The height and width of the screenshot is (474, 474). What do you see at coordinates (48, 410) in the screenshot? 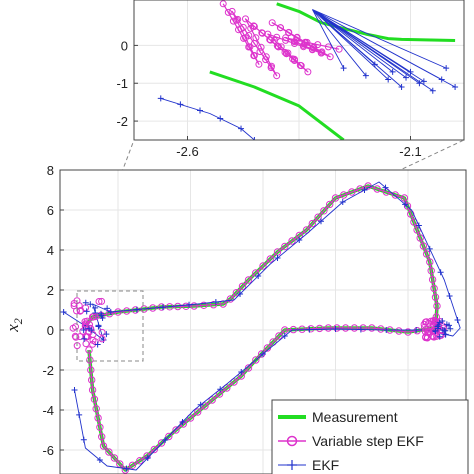
I see `y-tick-label: -4` at bounding box center [48, 410].